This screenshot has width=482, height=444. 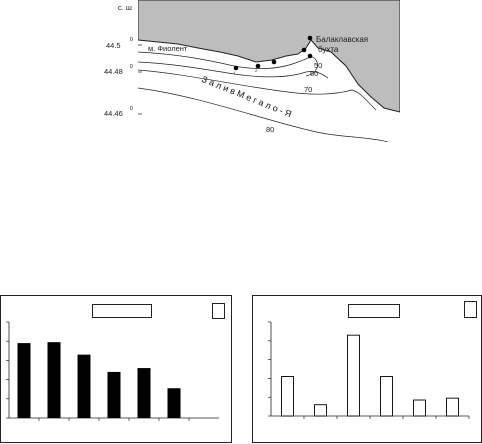 What do you see at coordinates (168, 48) in the screenshot?
I see `place-fiolent: м. Фиолент` at bounding box center [168, 48].